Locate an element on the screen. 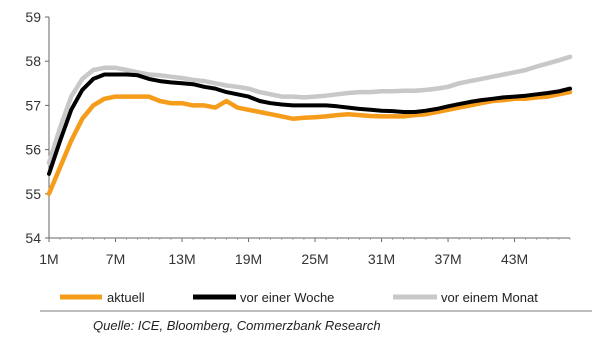 The height and width of the screenshot is (345, 603). x-tick-label: 31M is located at coordinates (381, 259).